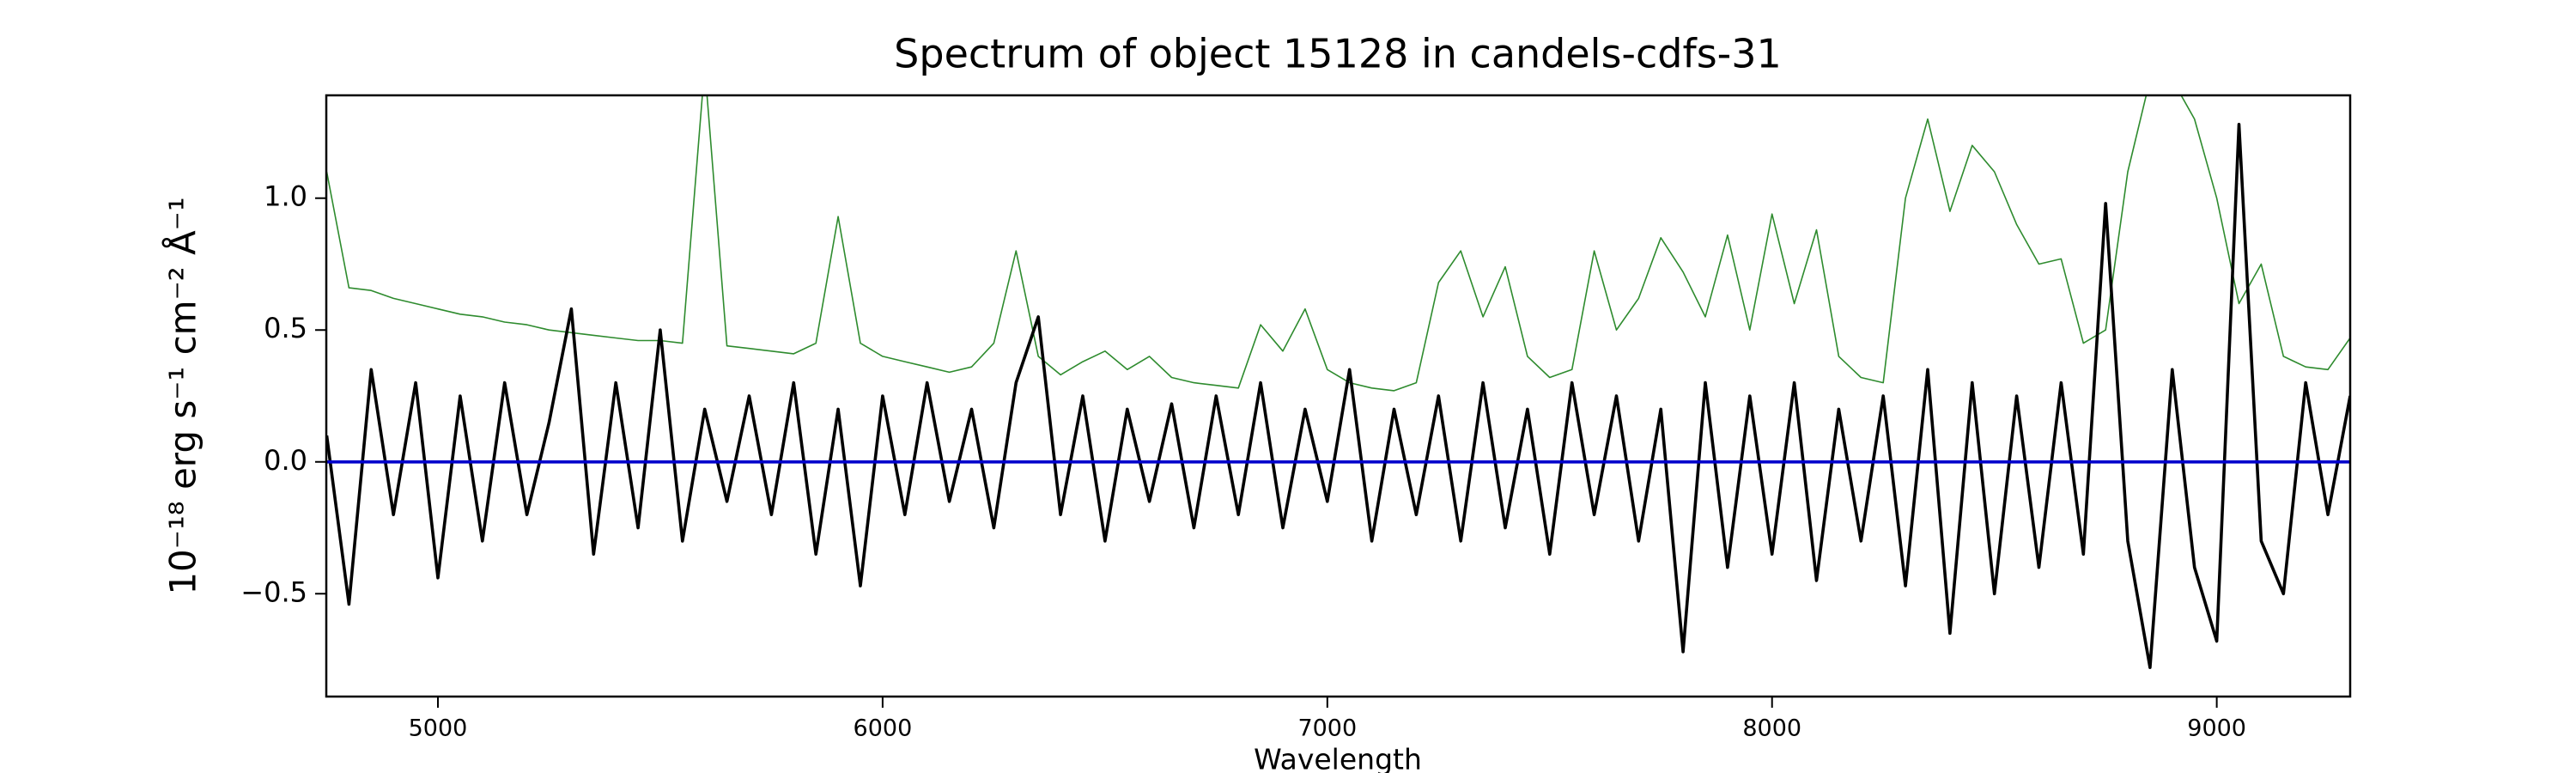 Image resolution: width=2576 pixels, height=773 pixels. Describe the element at coordinates (439, 728) in the screenshot. I see `x-tick-label: 5000` at that location.